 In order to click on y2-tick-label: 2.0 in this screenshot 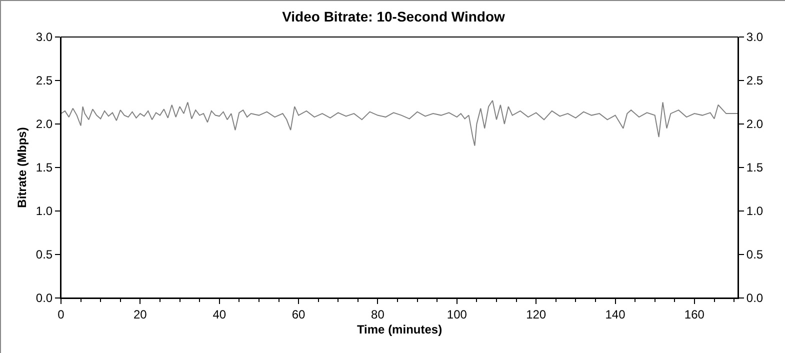, I will do `click(755, 124)`.